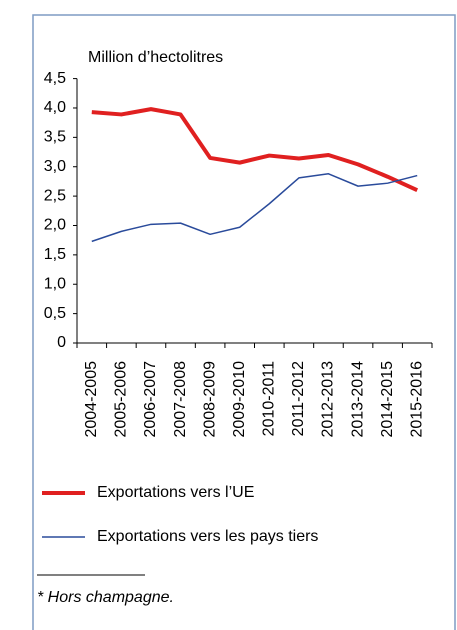 Image resolution: width=457 pixels, height=630 pixels. I want to click on y-tick-label: 4,5, so click(55, 78).